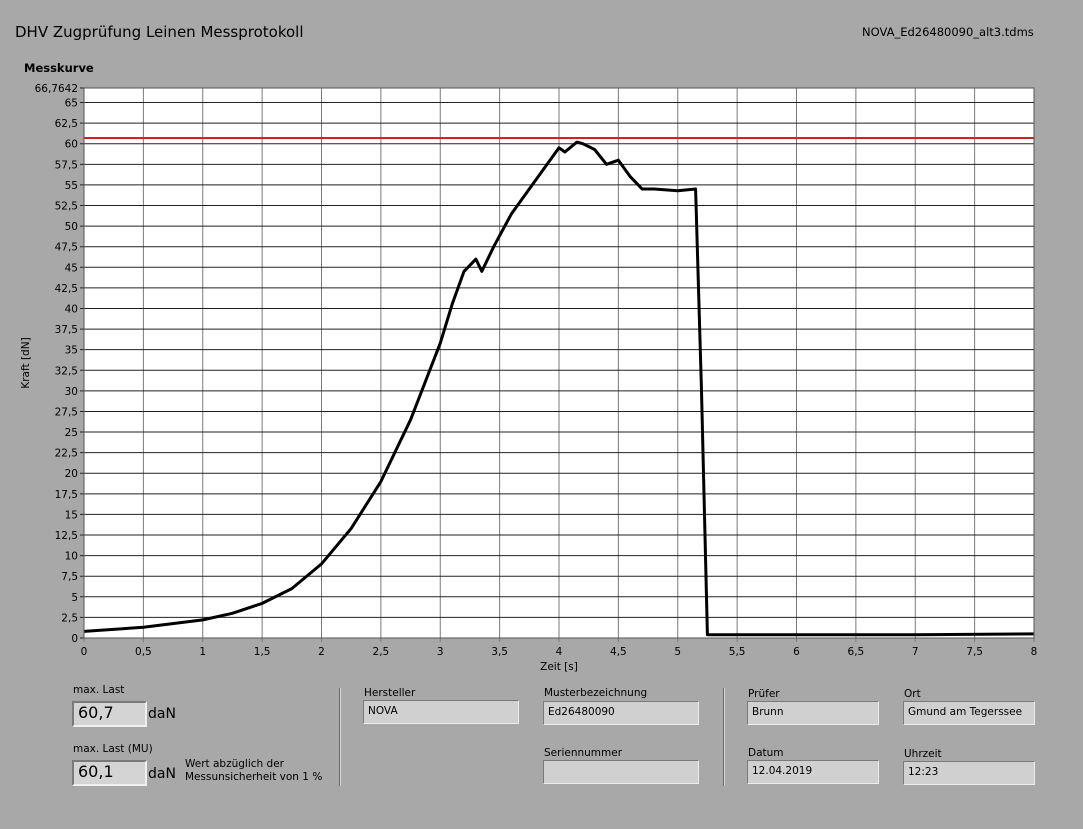 This screenshot has width=1083, height=829. I want to click on model-field: Ed26480090, so click(621, 713).